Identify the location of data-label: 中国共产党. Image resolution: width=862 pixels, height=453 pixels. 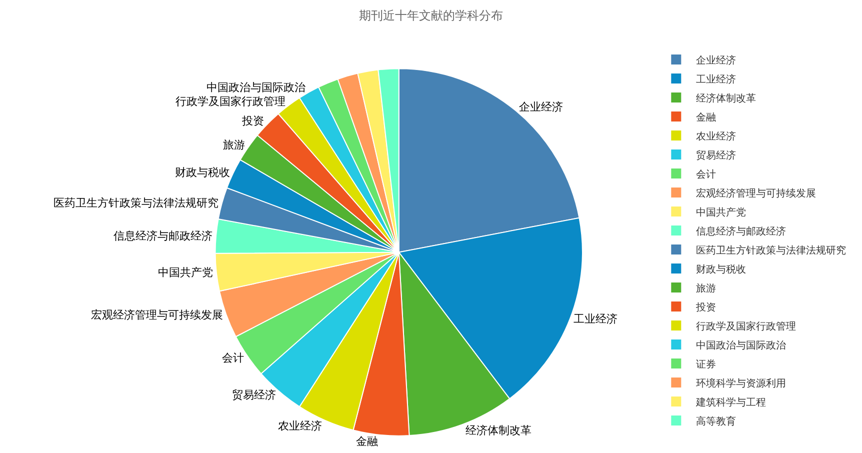
(186, 272).